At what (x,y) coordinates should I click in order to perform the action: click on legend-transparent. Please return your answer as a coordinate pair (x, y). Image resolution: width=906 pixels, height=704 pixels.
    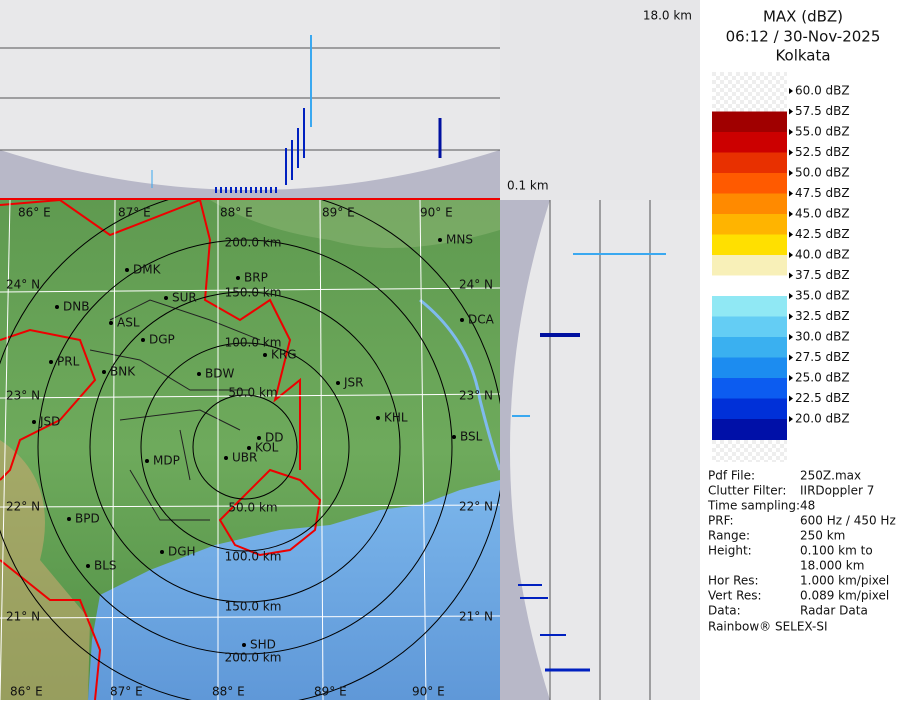
    Looking at the image, I should click on (749, 92).